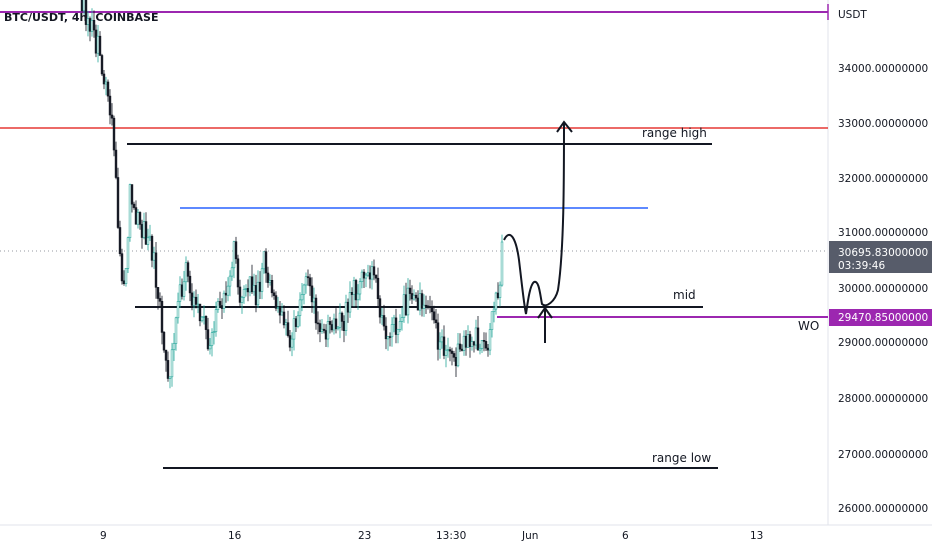 This screenshot has width=932, height=550. Describe the element at coordinates (883, 318) in the screenshot. I see `wo-price-tag-value: 29470.85000000` at that location.